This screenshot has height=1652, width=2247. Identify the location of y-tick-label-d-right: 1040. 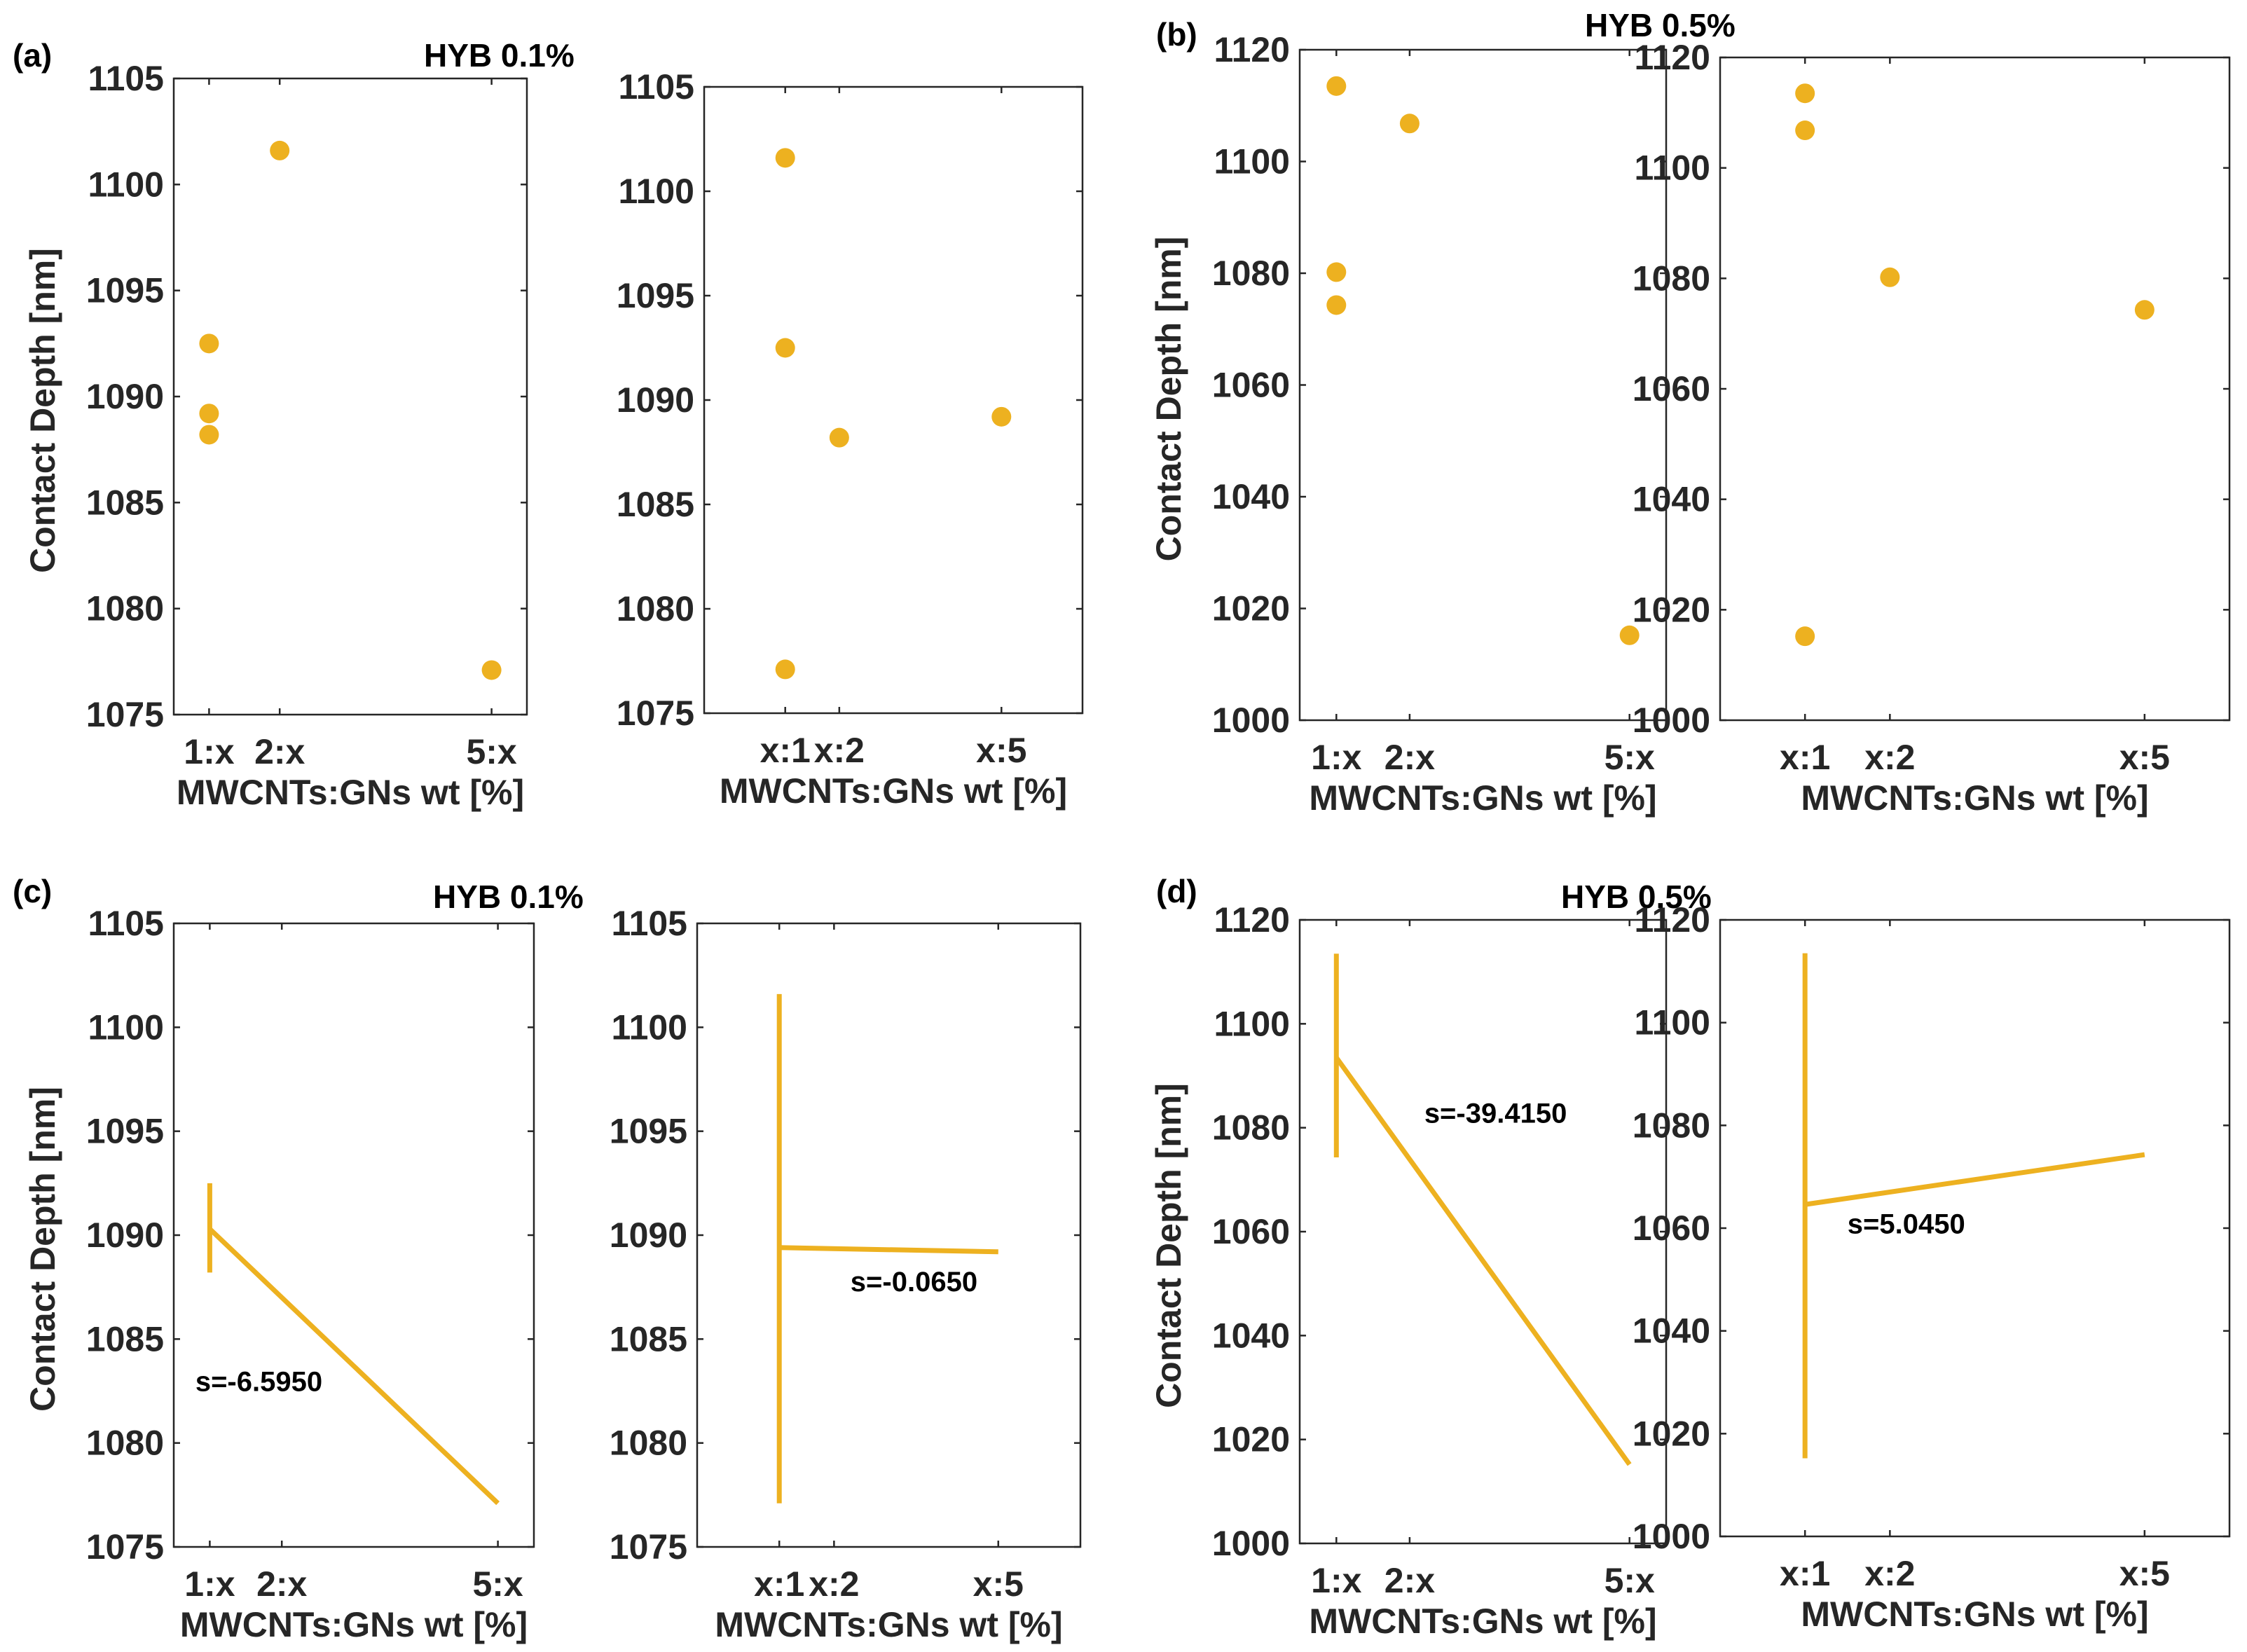
(1672, 1331).